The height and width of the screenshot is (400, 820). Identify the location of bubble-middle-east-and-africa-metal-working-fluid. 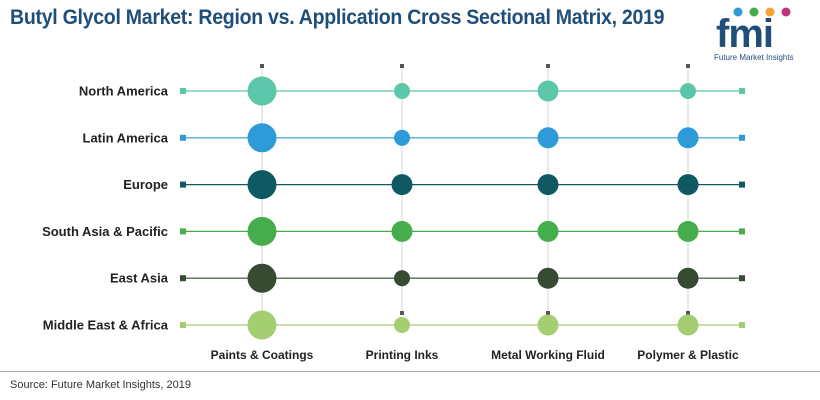
(548, 325).